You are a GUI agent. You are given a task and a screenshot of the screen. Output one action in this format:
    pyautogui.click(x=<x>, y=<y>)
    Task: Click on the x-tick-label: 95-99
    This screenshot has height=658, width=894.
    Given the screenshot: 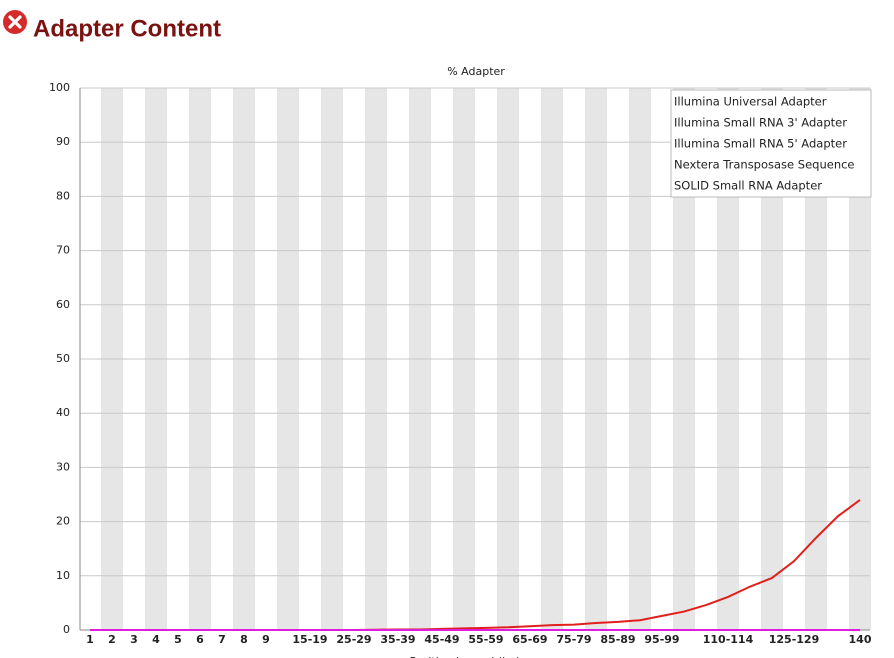 What is the action you would take?
    pyautogui.click(x=661, y=639)
    